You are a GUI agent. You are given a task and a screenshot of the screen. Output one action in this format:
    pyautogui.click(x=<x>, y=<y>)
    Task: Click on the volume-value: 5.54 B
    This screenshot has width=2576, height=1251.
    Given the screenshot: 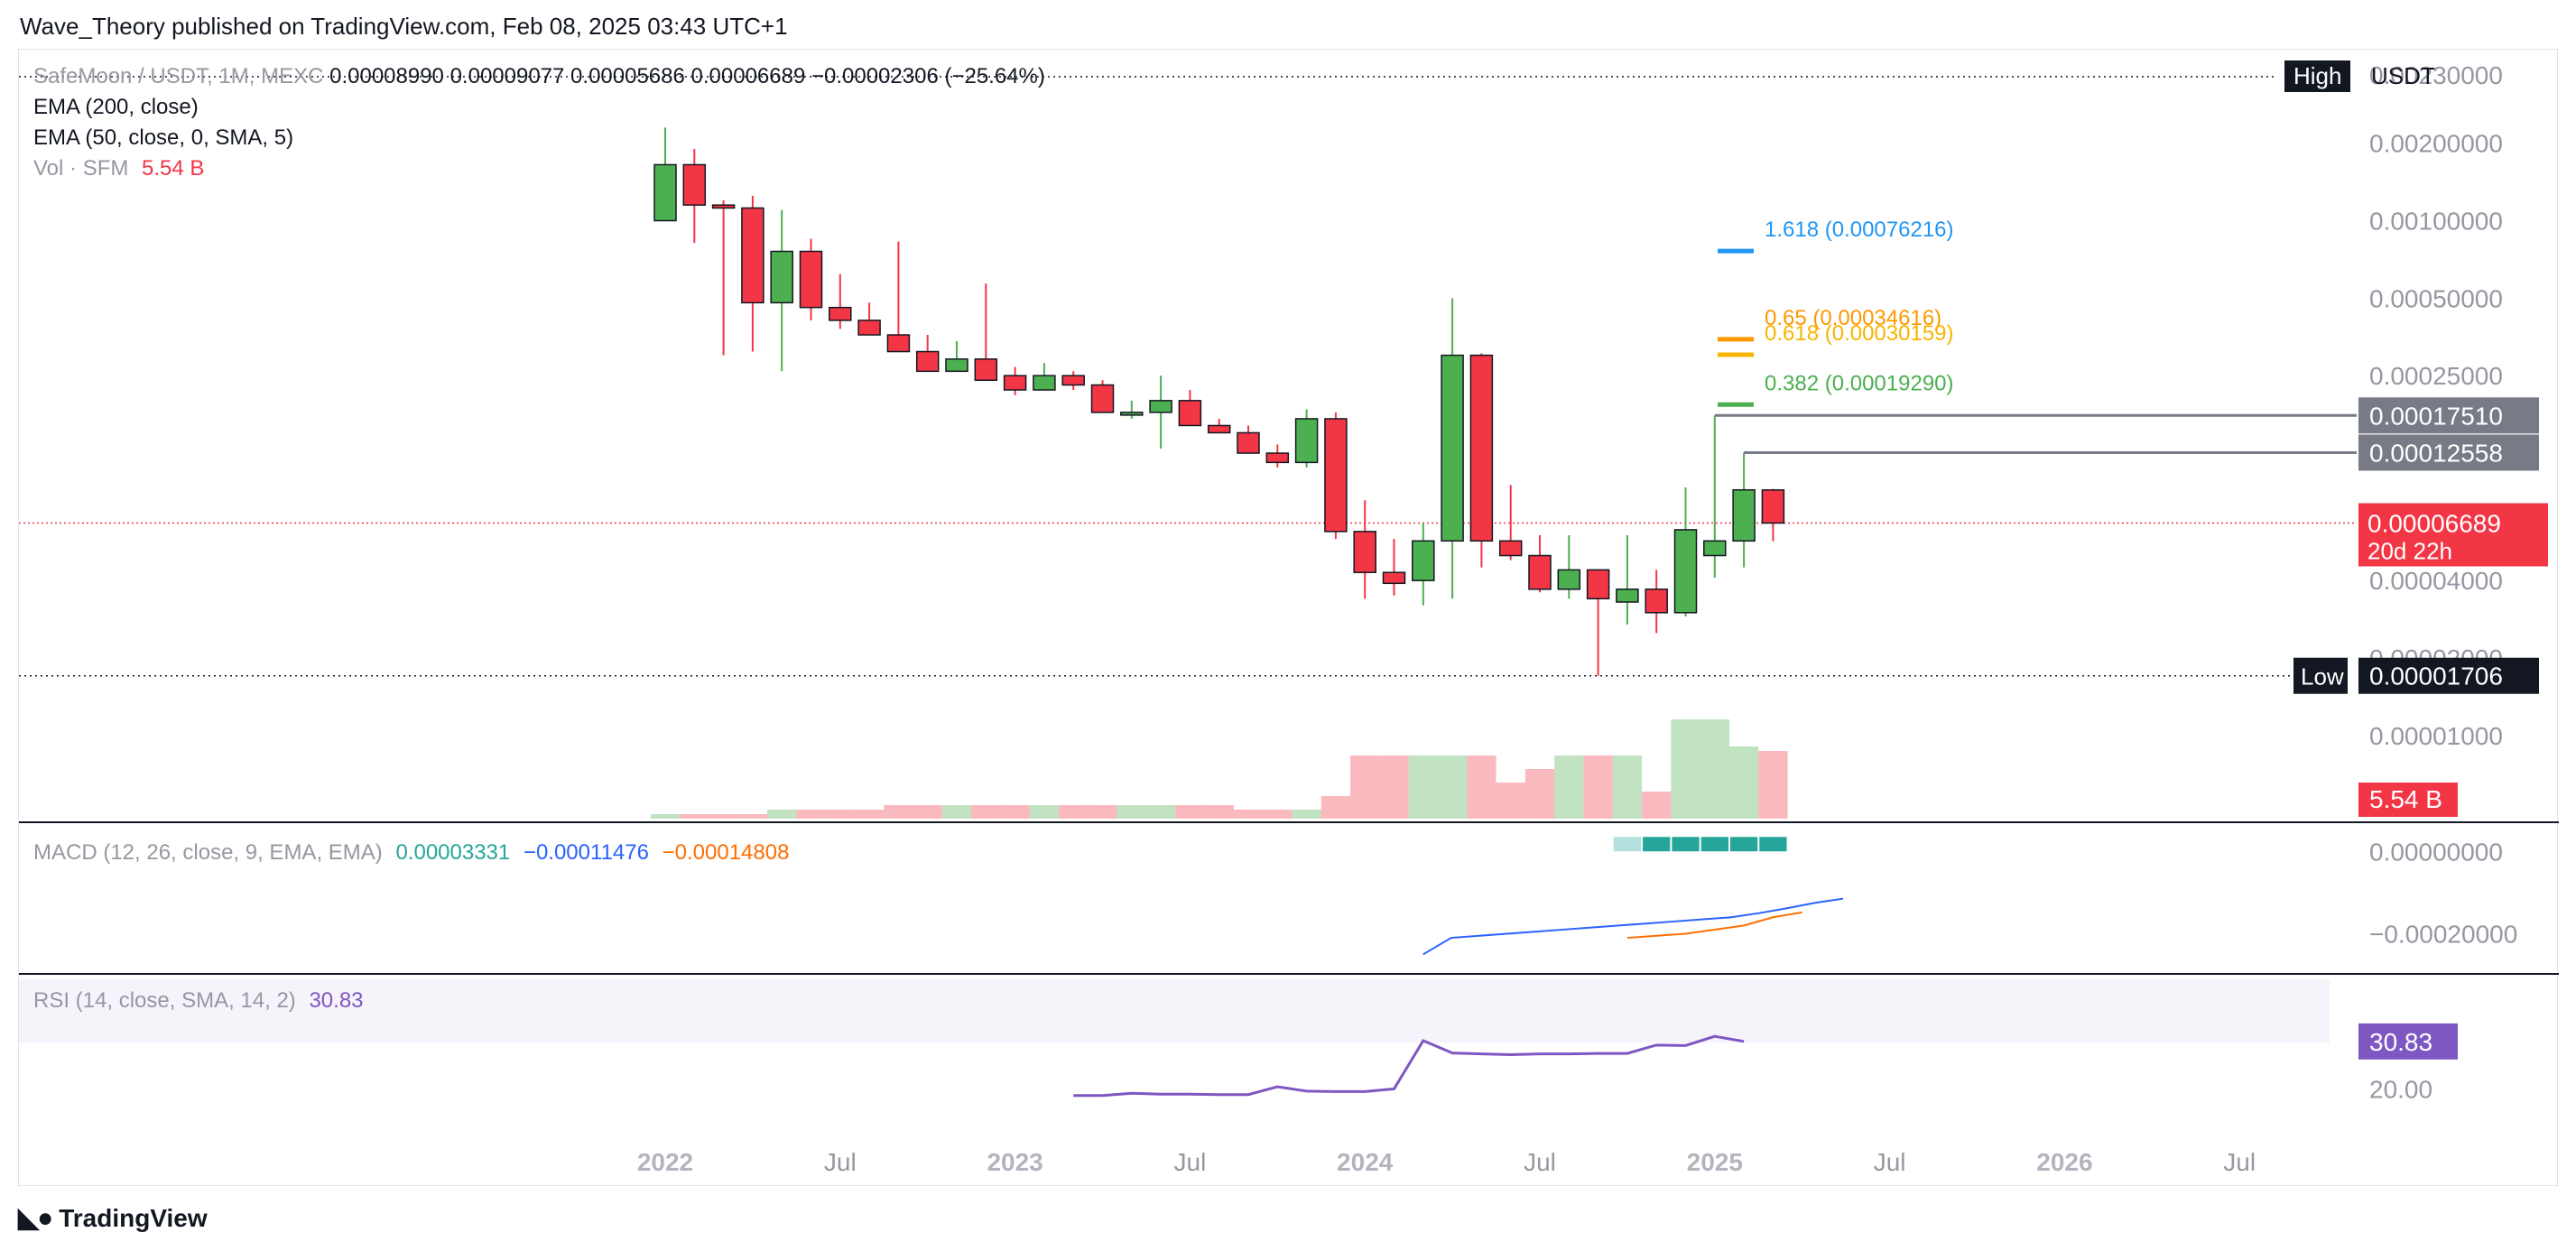 What is the action you would take?
    pyautogui.click(x=173, y=168)
    